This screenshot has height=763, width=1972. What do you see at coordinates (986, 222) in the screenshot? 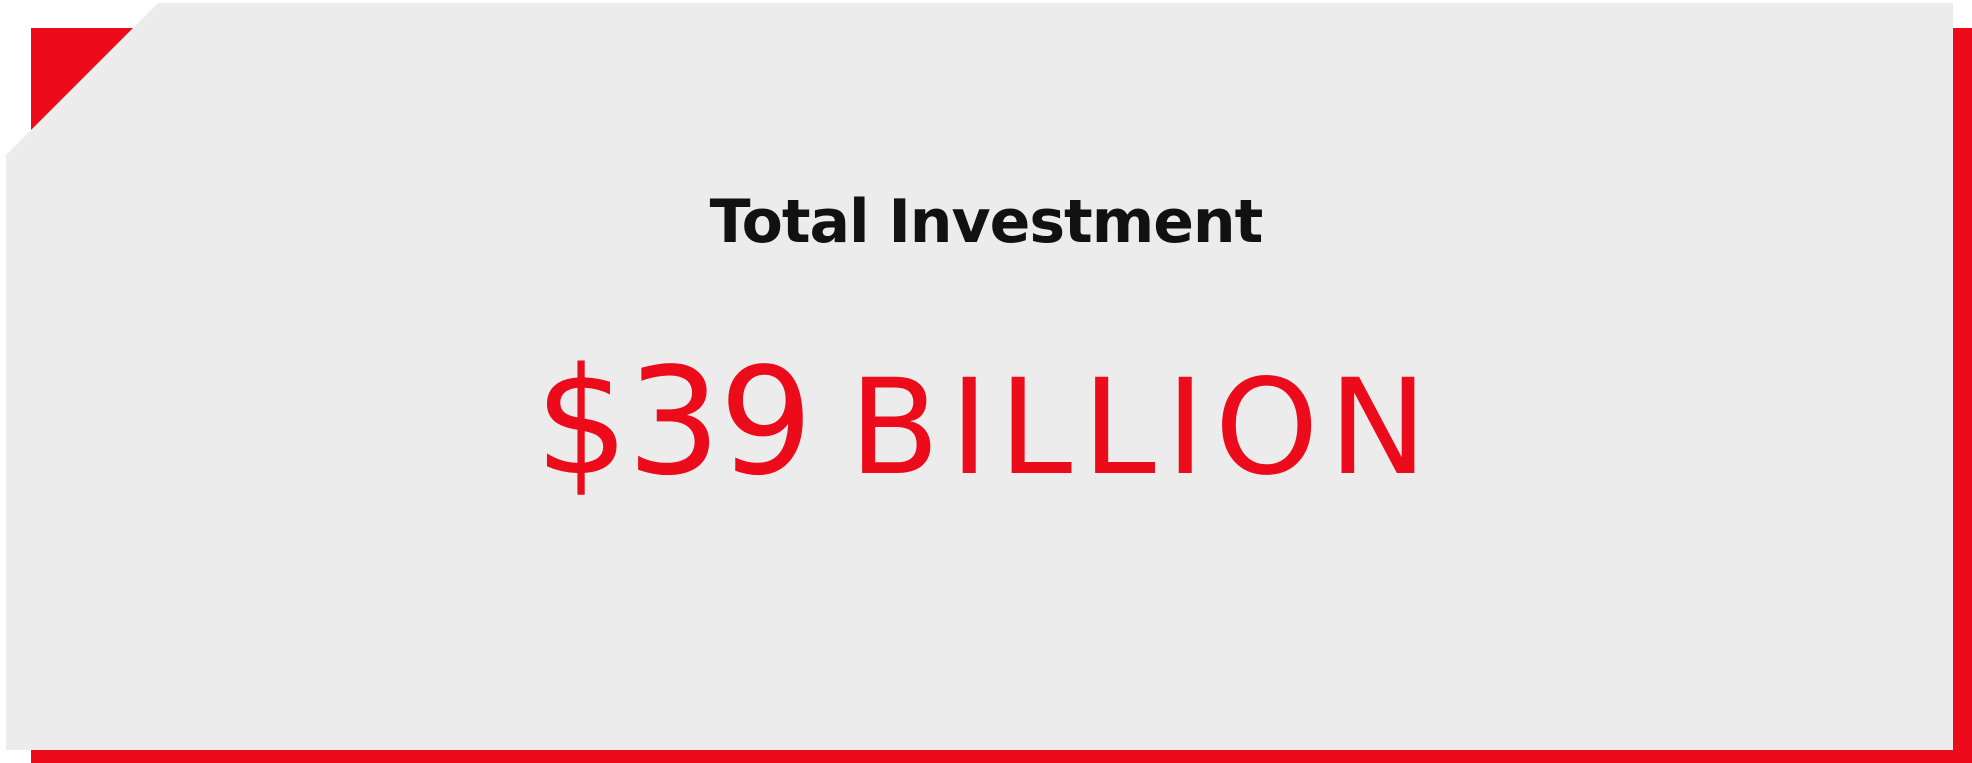
I see `card-title: Total Investment` at bounding box center [986, 222].